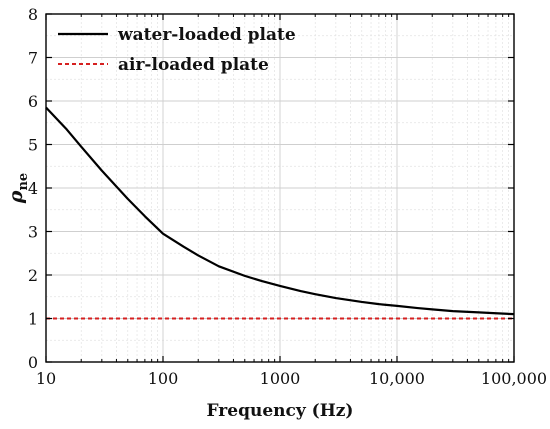 The width and height of the screenshot is (550, 429). I want to click on x-tick-label: 100, so click(163, 378).